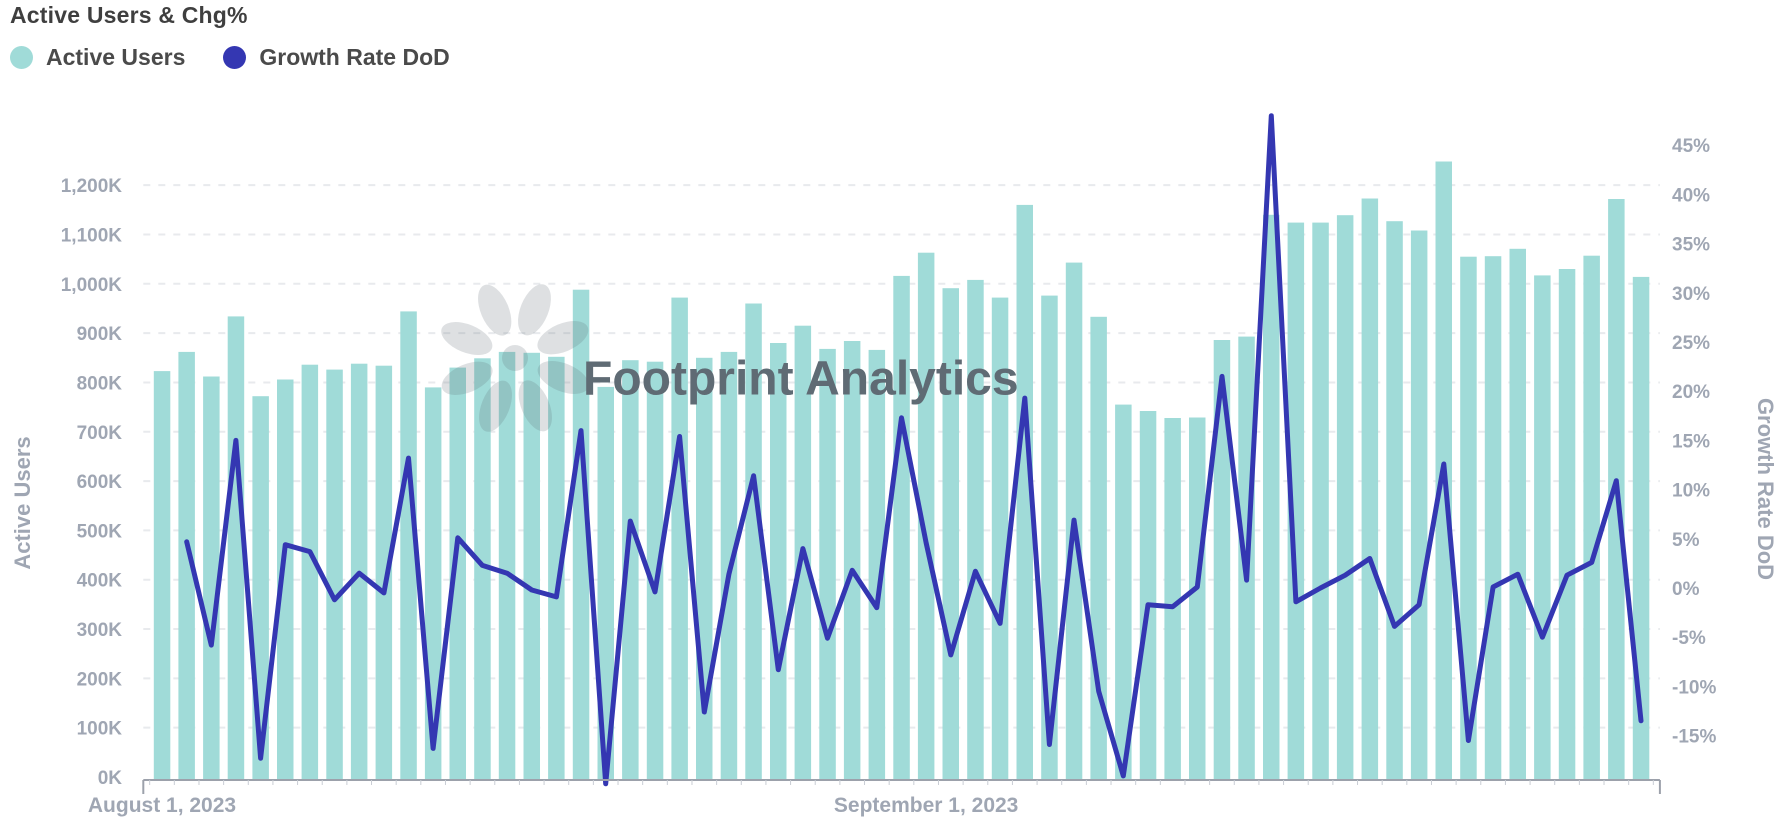 This screenshot has width=1786, height=824. I want to click on x-axis-date-label: September 1, 2023, so click(926, 805).